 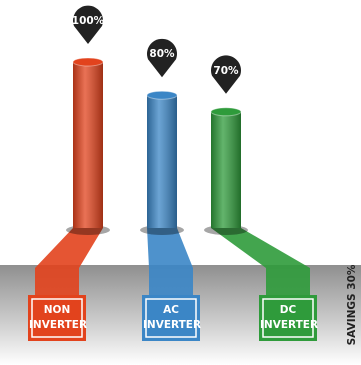 I want to click on value-label: 100%, so click(x=88, y=21).